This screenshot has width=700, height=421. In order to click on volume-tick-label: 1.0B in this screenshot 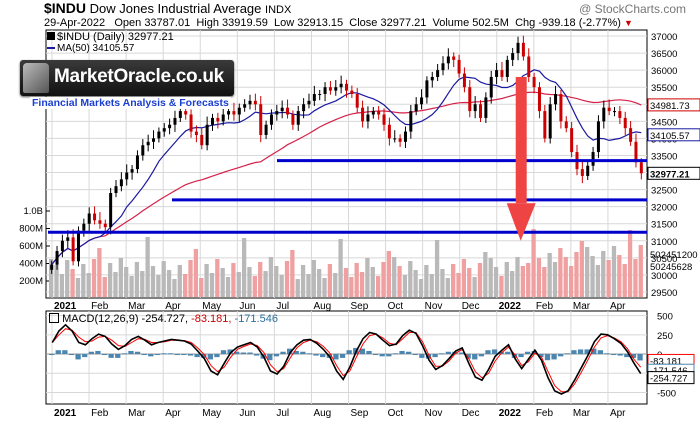, I will do `click(33, 211)`.